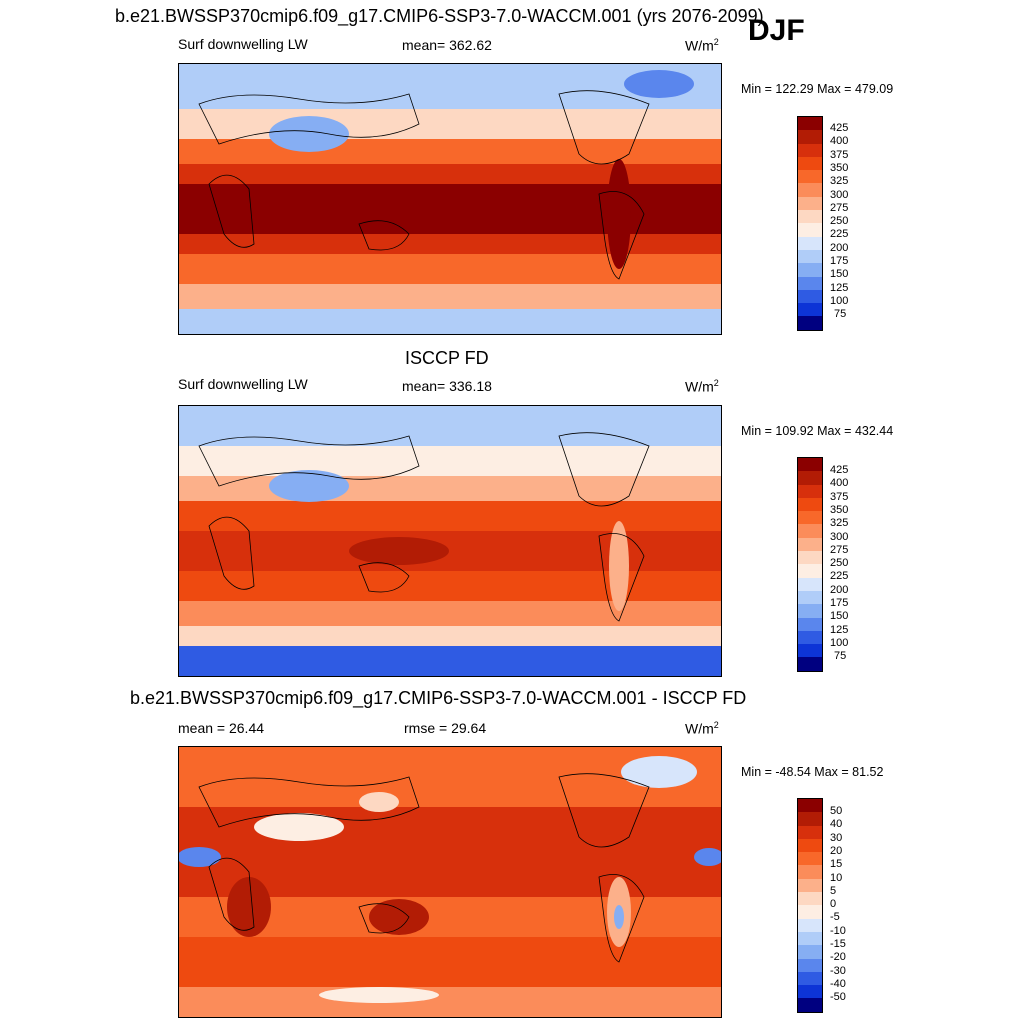 This screenshot has width=1024, height=1024. Describe the element at coordinates (836, 864) in the screenshot. I see `colorbar-tick: 15` at that location.